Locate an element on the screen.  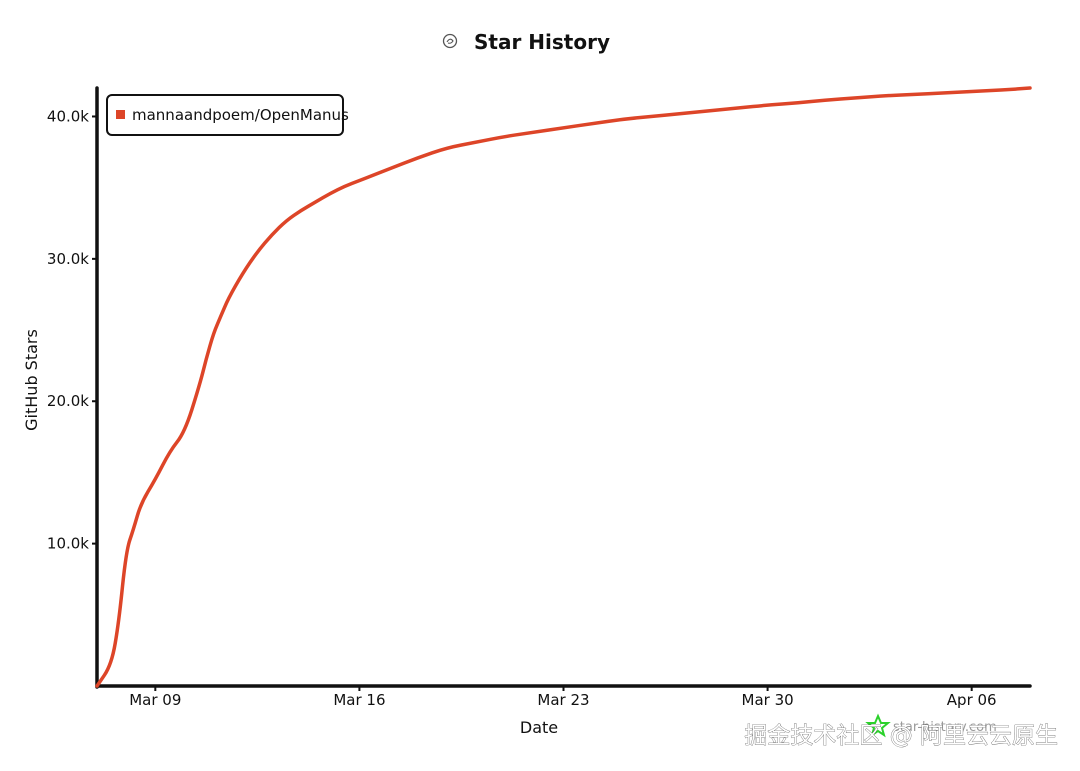
x-axis-label: Date is located at coordinates (539, 727).